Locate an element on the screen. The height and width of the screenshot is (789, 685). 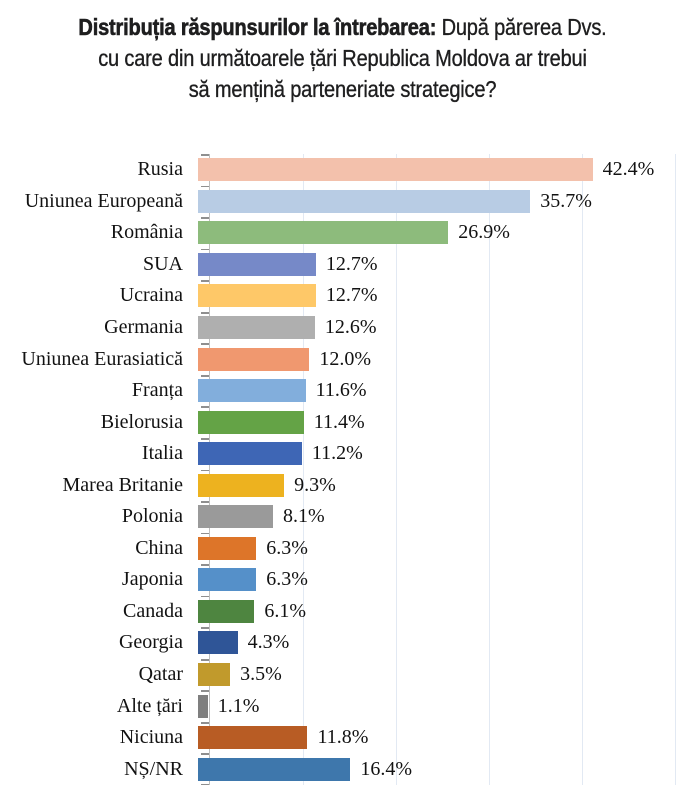
value-label: 11.6% is located at coordinates (341, 390).